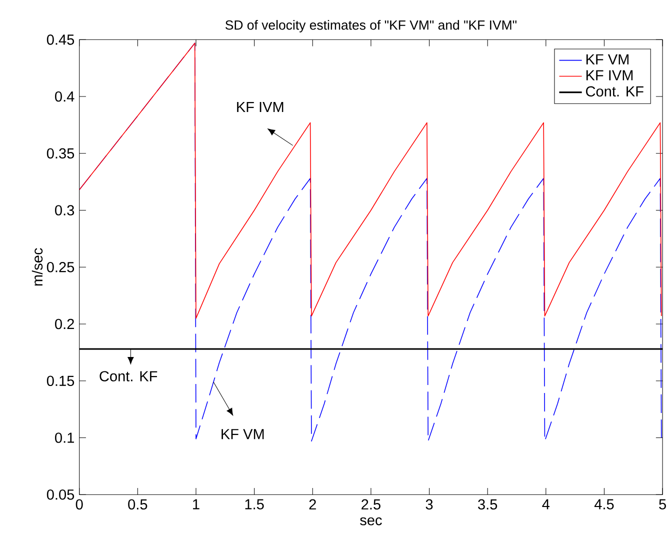 This screenshot has height=544, width=671. Describe the element at coordinates (64, 210) in the screenshot. I see `y-tick-label: 0.3` at that location.